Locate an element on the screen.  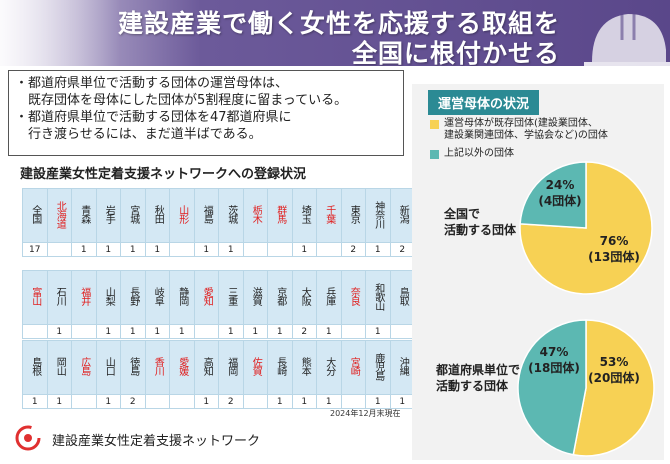
prefecture-name-cell: 富山 is located at coordinates (35, 297).